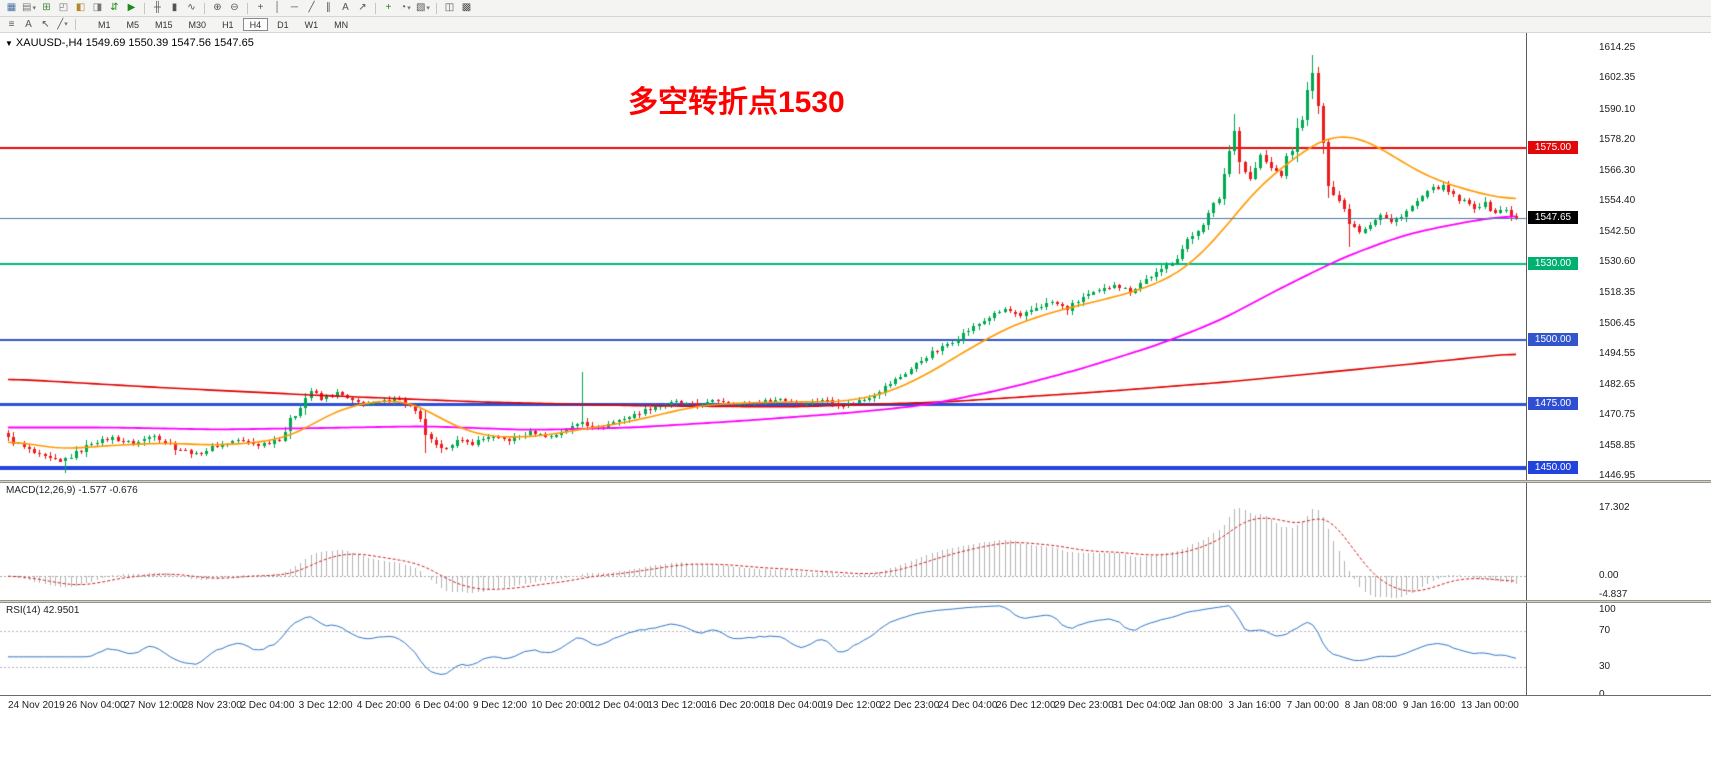  I want to click on autotrading-button: ▶, so click(131, 8).